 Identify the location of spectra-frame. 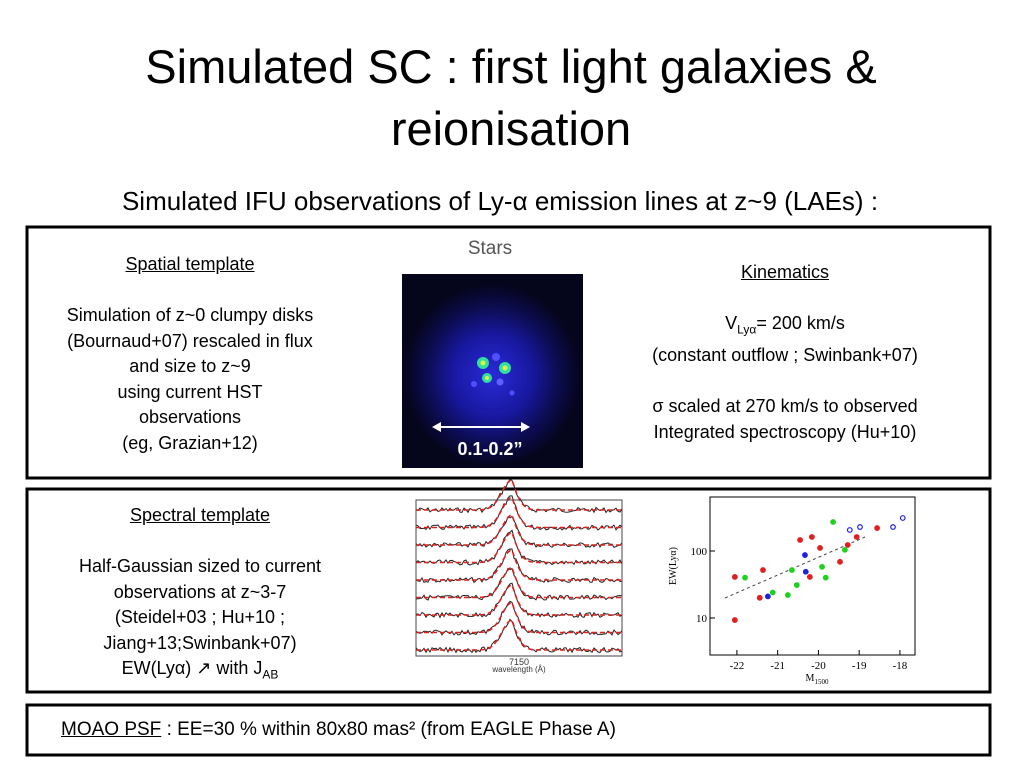
(519, 578).